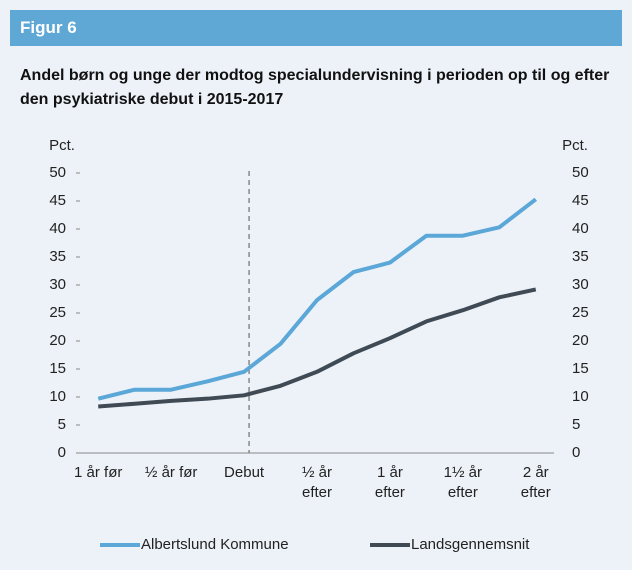  I want to click on y-tick-label: 0, so click(62, 452).